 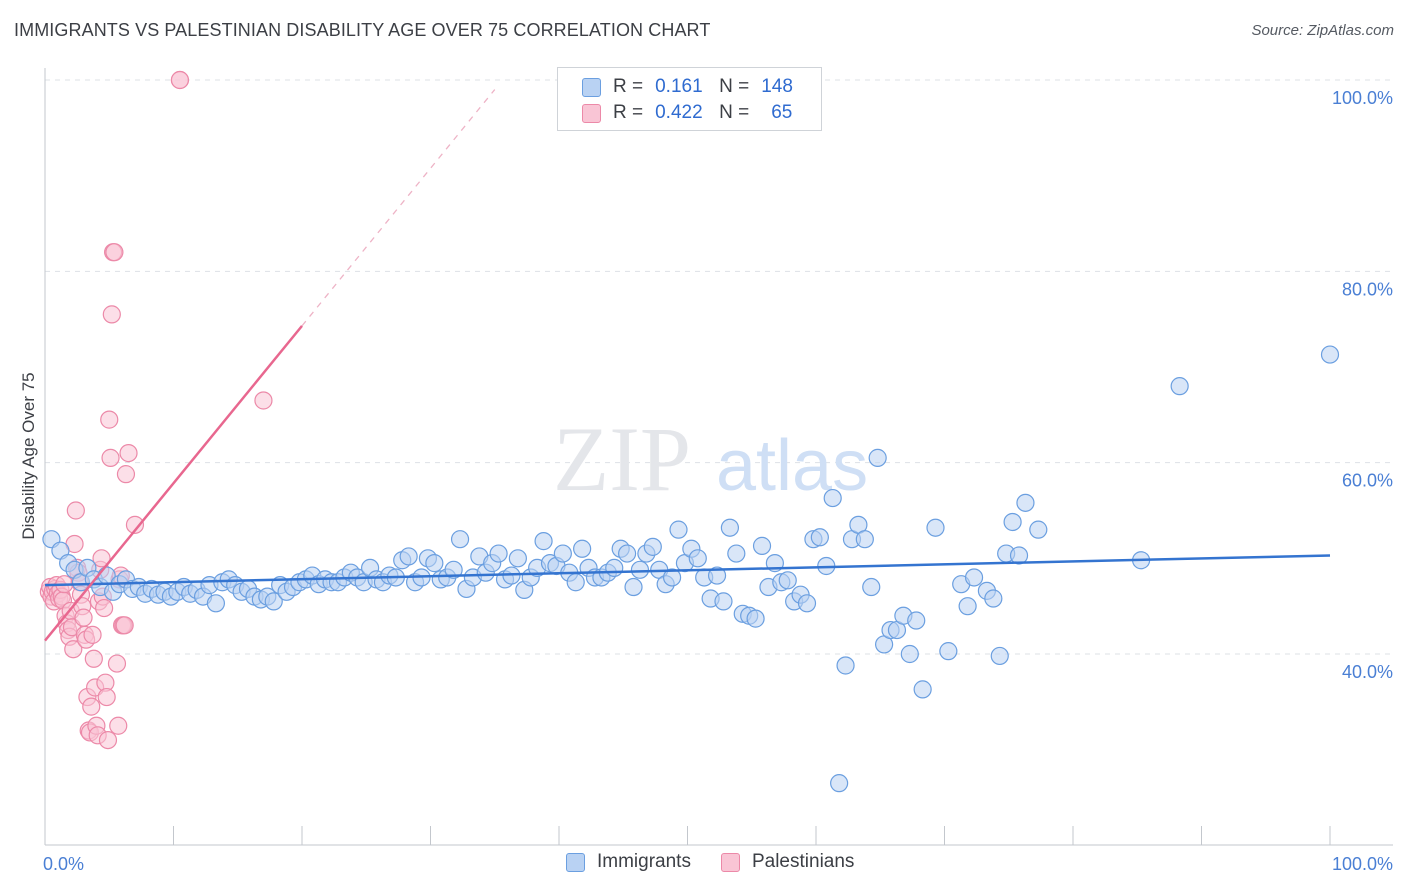 I want to click on x-tick-label: 100.0%, so click(x=1362, y=864).